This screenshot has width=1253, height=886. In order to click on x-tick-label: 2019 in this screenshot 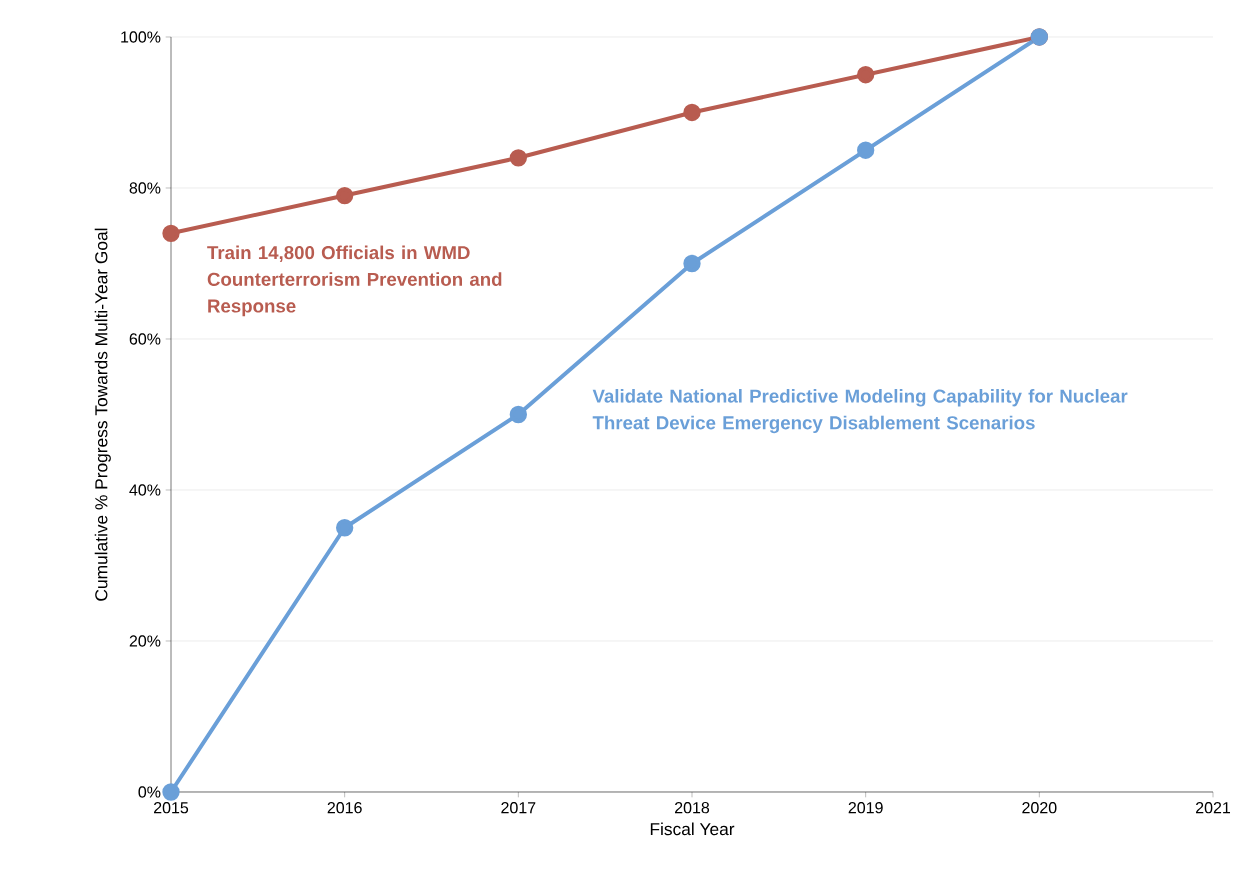, I will do `click(865, 808)`.